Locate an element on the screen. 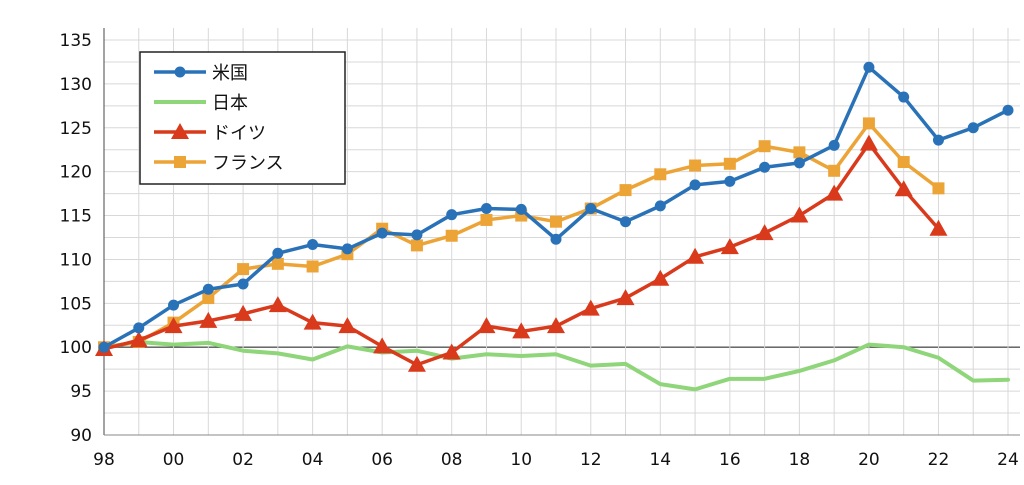 The image size is (1024, 485). legend-entry: フランス is located at coordinates (219, 163).